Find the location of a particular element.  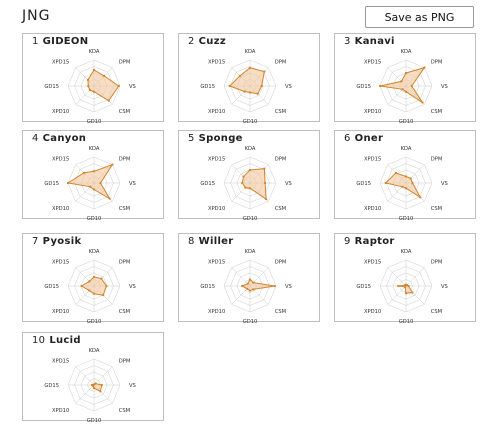

player-name: Kanavi is located at coordinates (374, 41).